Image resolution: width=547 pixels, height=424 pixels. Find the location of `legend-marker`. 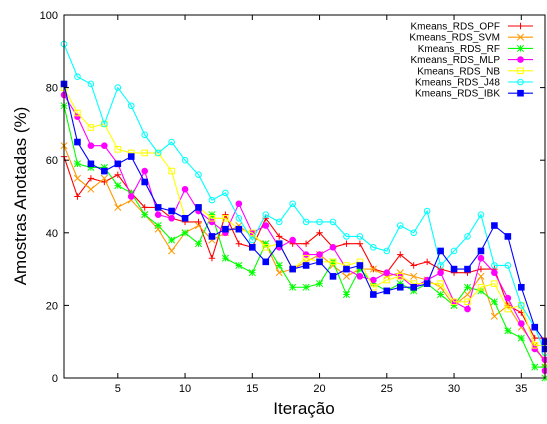

legend-marker is located at coordinates (520, 59).